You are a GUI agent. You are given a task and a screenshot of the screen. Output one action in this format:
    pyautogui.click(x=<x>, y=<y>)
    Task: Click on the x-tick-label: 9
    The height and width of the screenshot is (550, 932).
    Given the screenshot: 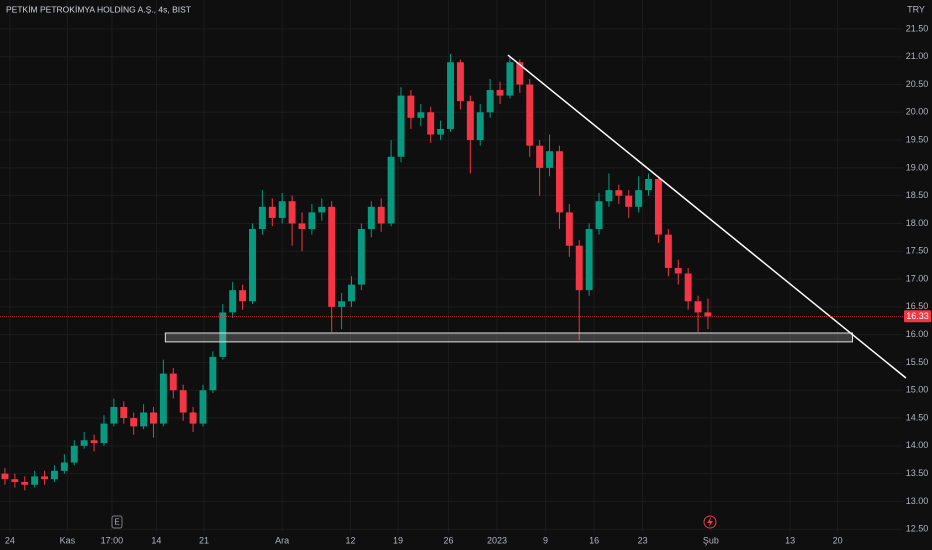 What is the action you would take?
    pyautogui.click(x=545, y=540)
    